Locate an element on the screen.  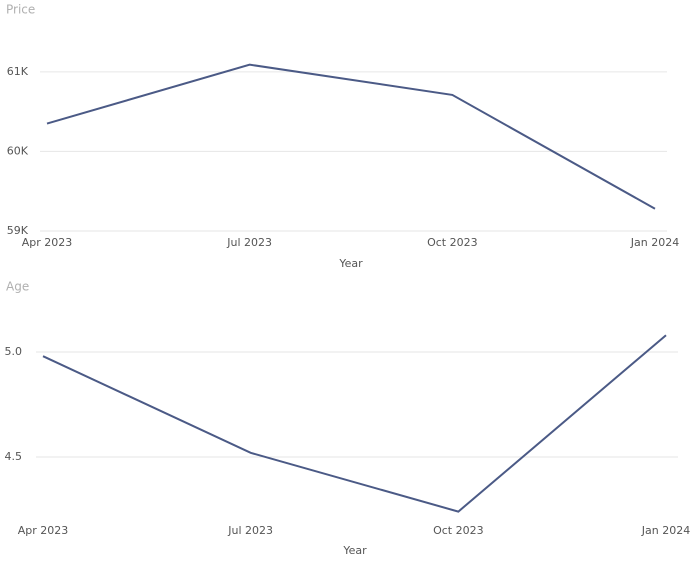
y-tick-label: 5.0 is located at coordinates (14, 351).